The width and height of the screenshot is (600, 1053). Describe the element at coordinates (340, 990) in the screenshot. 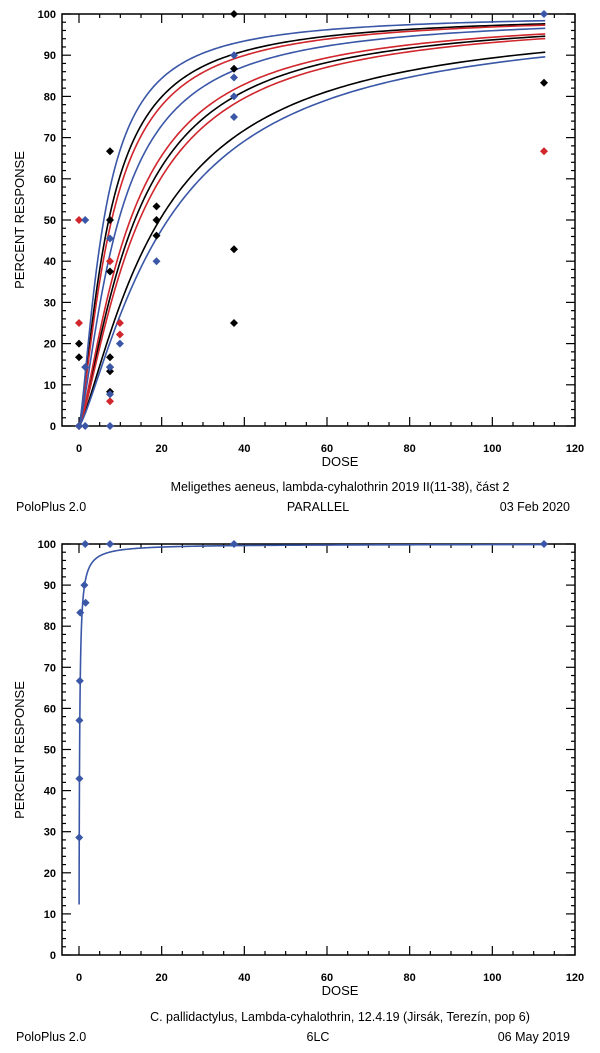

I see `x-axis-label: DOSE` at that location.